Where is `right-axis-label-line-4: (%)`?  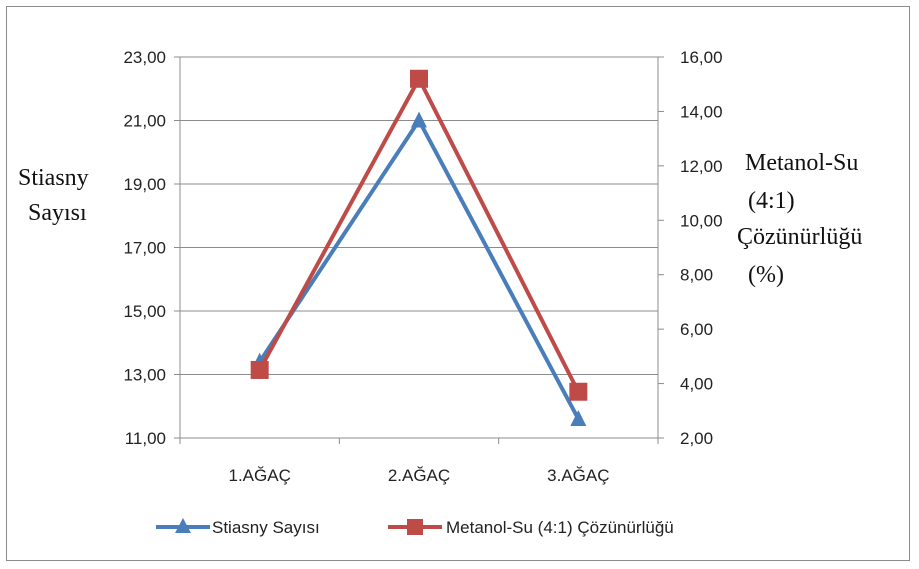
right-axis-label-line-4: (%) is located at coordinates (766, 275).